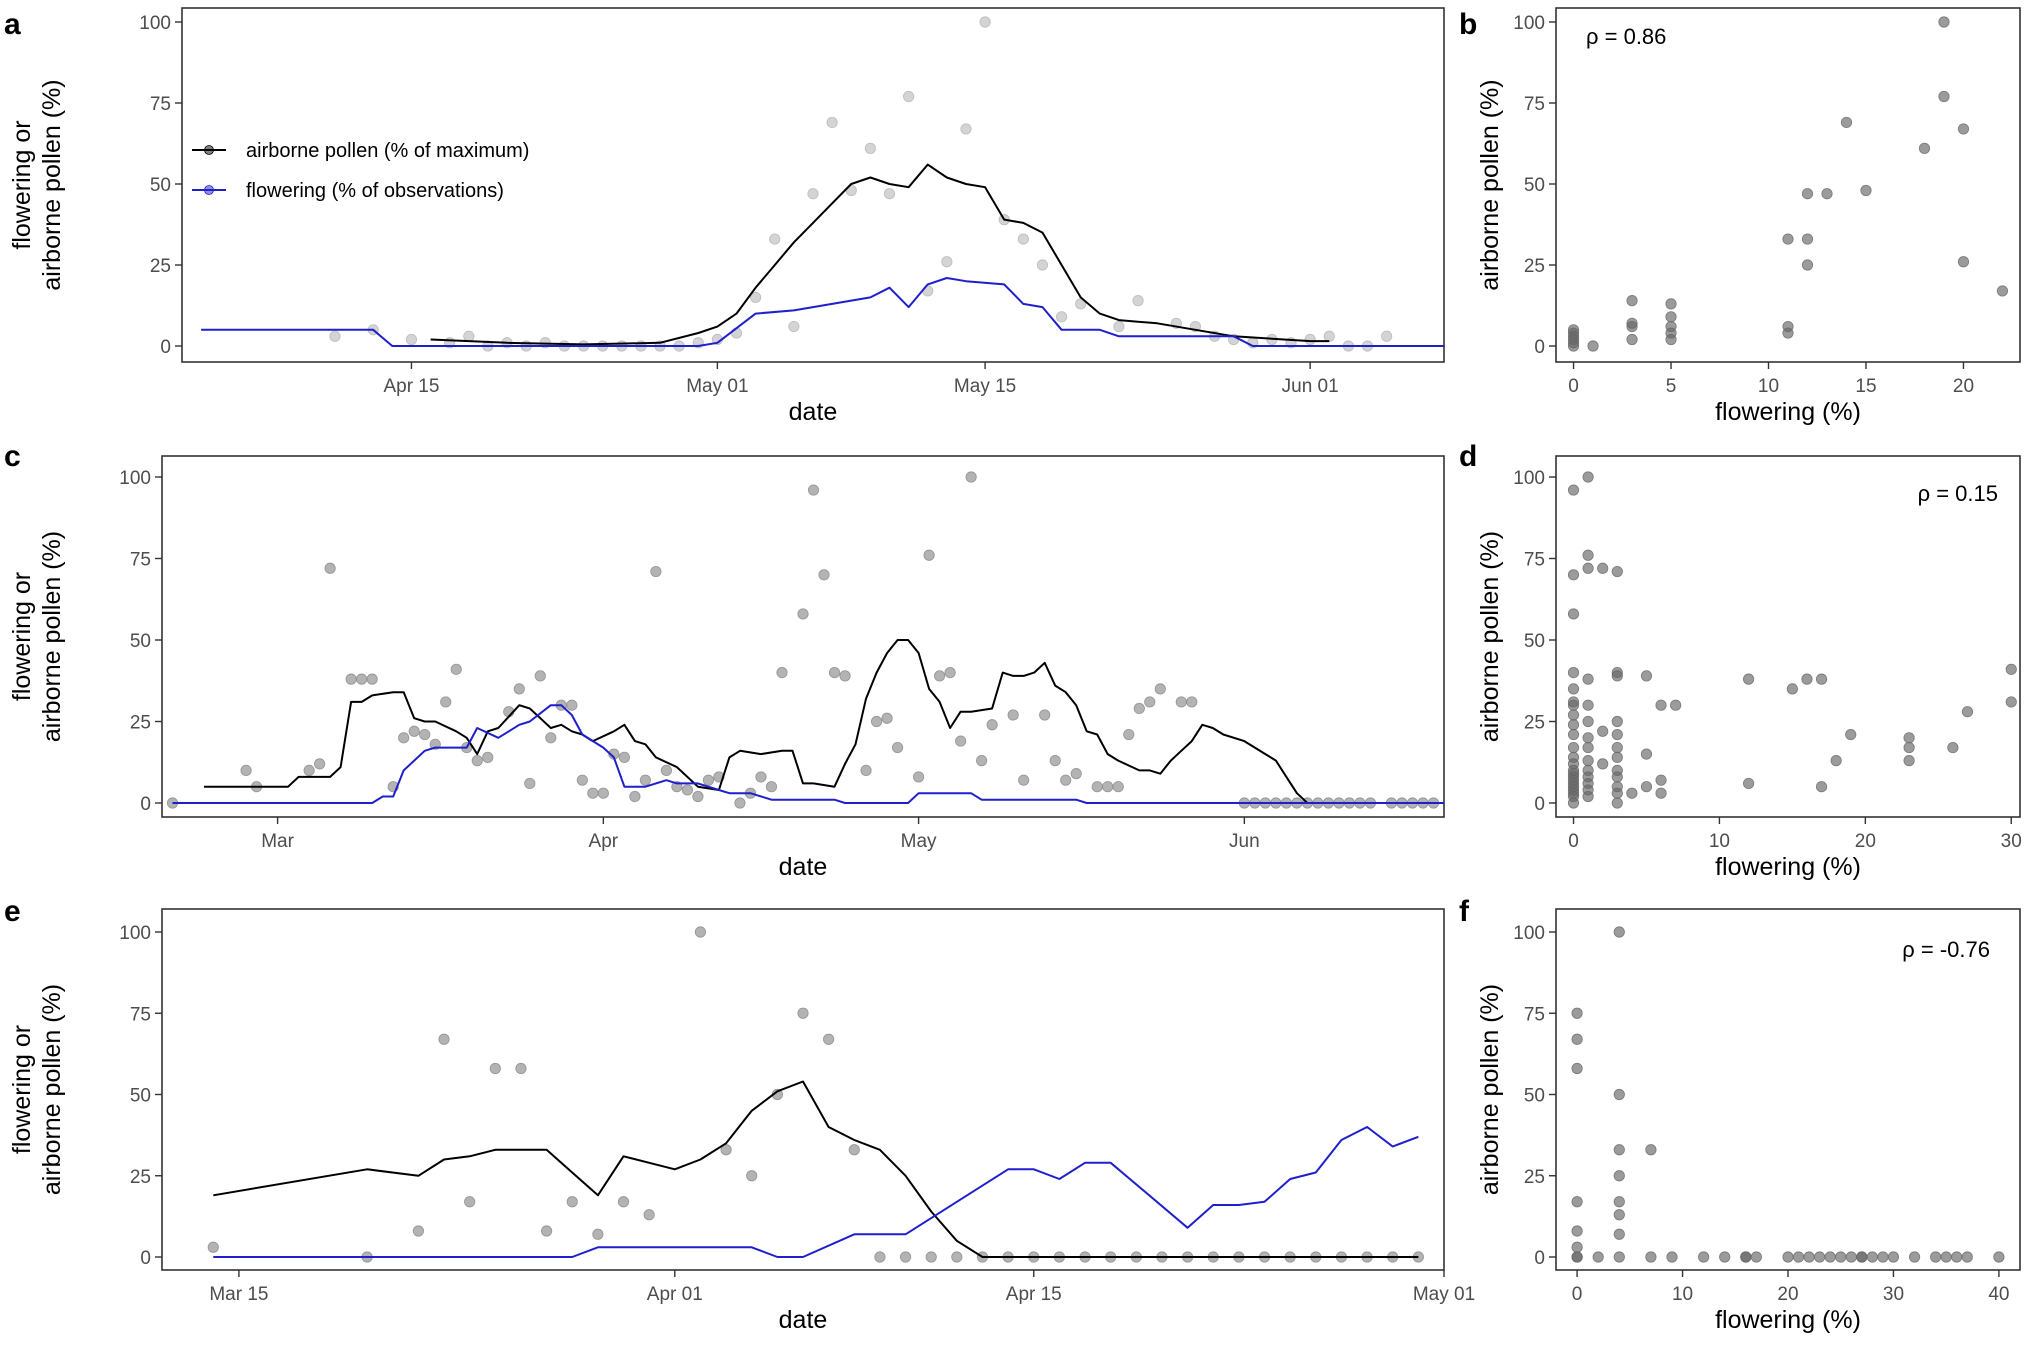 The width and height of the screenshot is (2031, 1347). What do you see at coordinates (803, 867) in the screenshot?
I see `x-axis-title: date` at bounding box center [803, 867].